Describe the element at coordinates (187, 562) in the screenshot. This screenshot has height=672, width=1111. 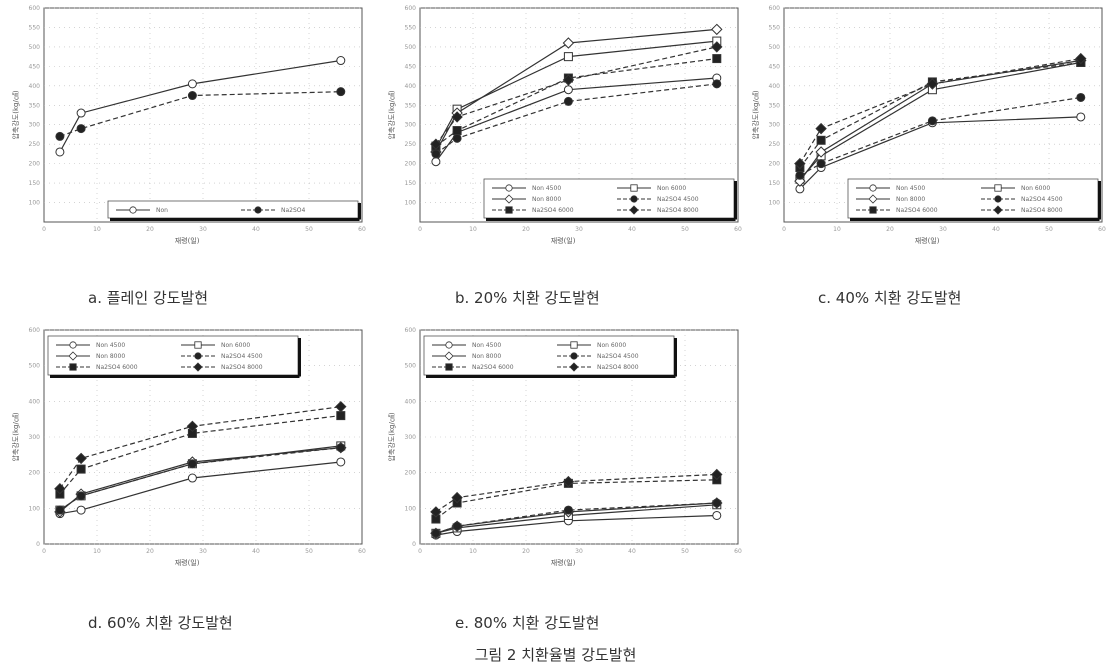
I see `x-axis-label-d: 재령(일)` at that location.